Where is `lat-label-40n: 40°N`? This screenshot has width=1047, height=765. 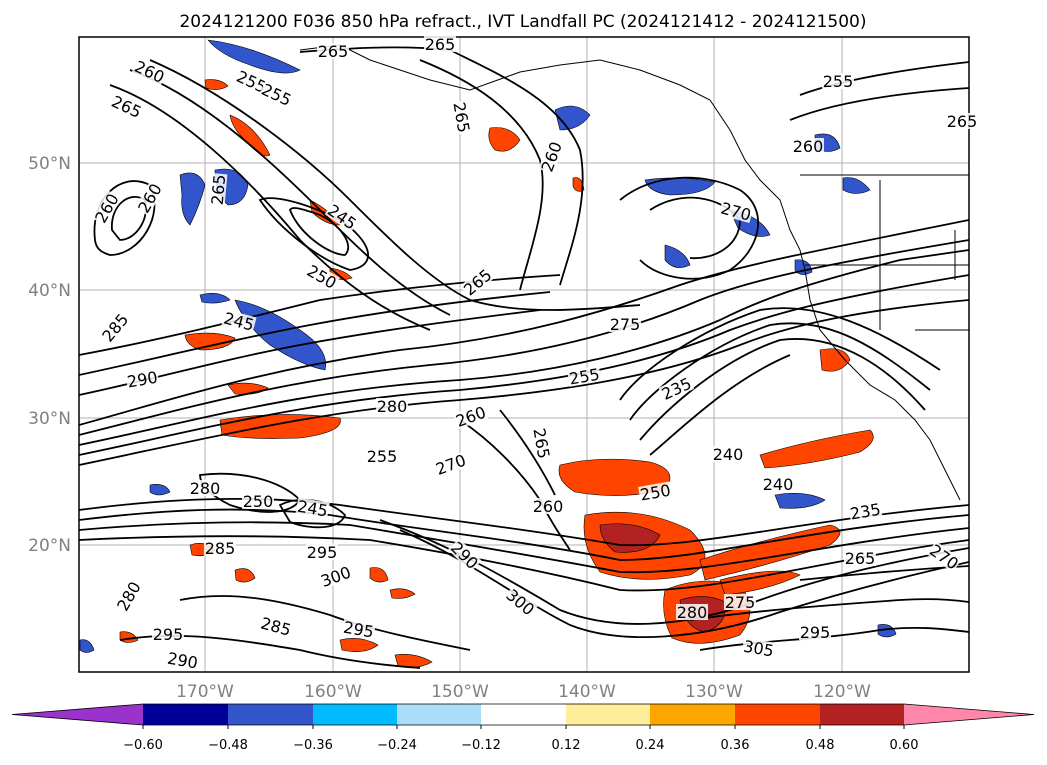 lat-label-40n: 40°N is located at coordinates (49, 291).